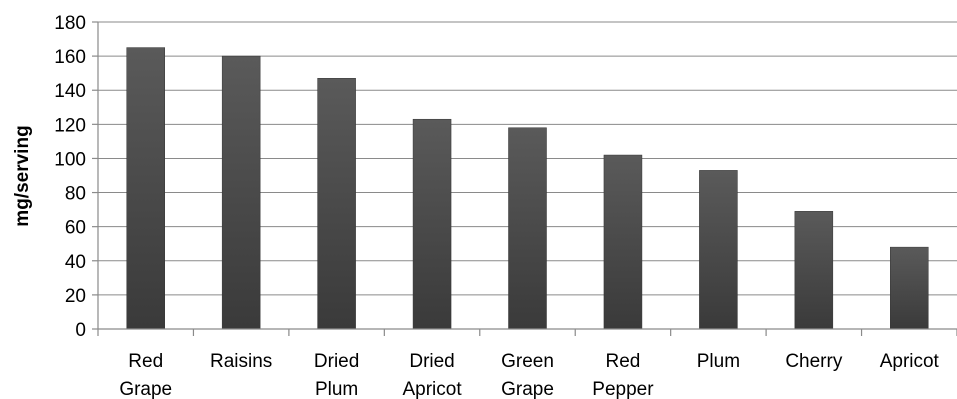 Image resolution: width=957 pixels, height=399 pixels. What do you see at coordinates (22, 175) in the screenshot?
I see `y-axis-label: mg/serving` at bounding box center [22, 175].